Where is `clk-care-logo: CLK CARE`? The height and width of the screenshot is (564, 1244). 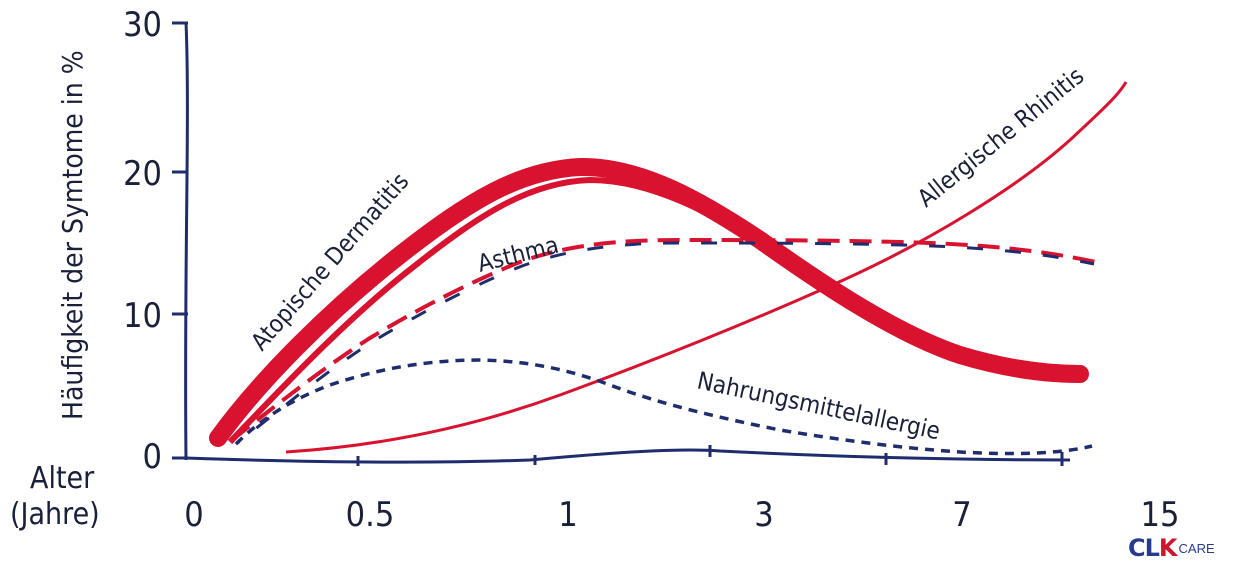
clk-care-logo: CLK CARE is located at coordinates (1171, 548).